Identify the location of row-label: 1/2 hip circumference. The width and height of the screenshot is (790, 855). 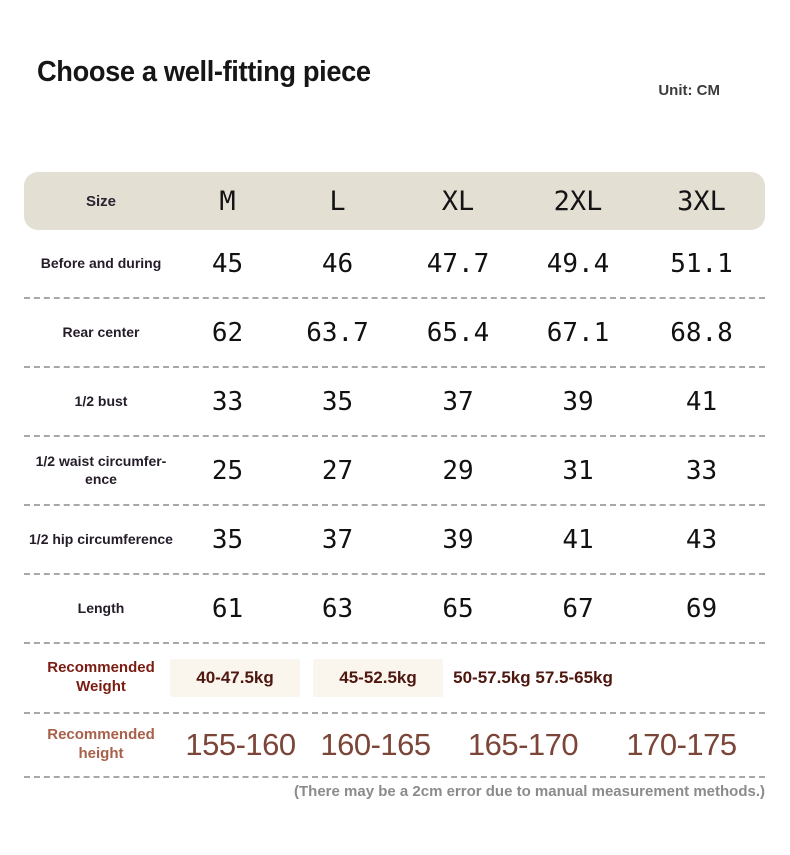
(101, 538).